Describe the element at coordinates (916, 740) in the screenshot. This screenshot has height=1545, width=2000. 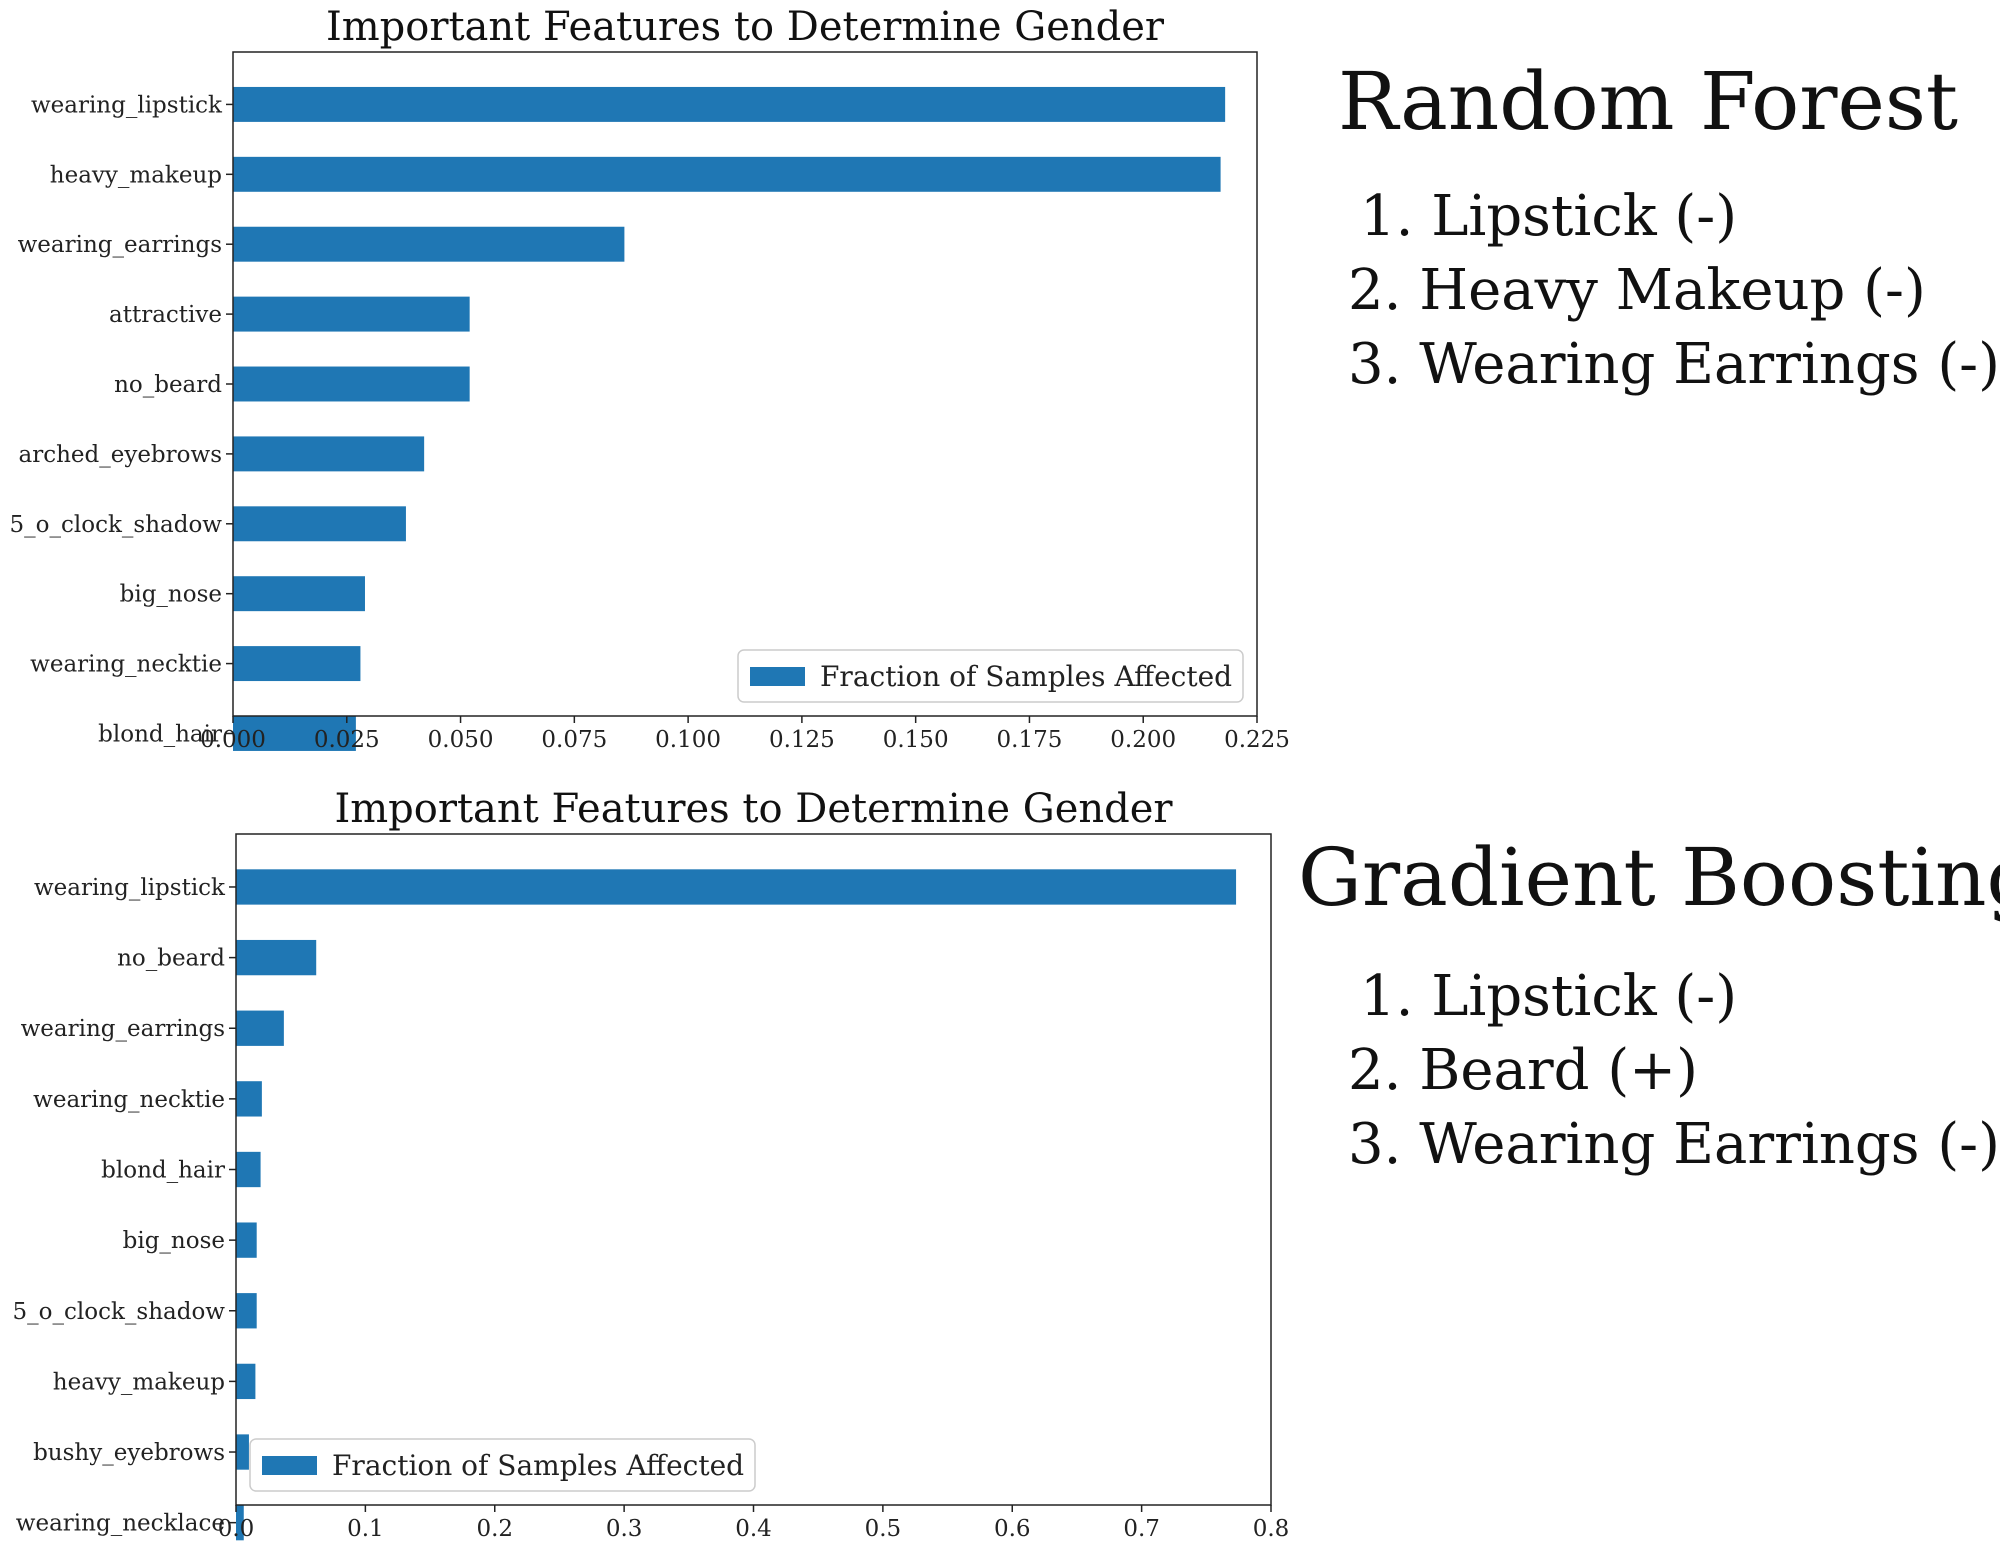
I see `x-tick-label: 0.150` at that location.